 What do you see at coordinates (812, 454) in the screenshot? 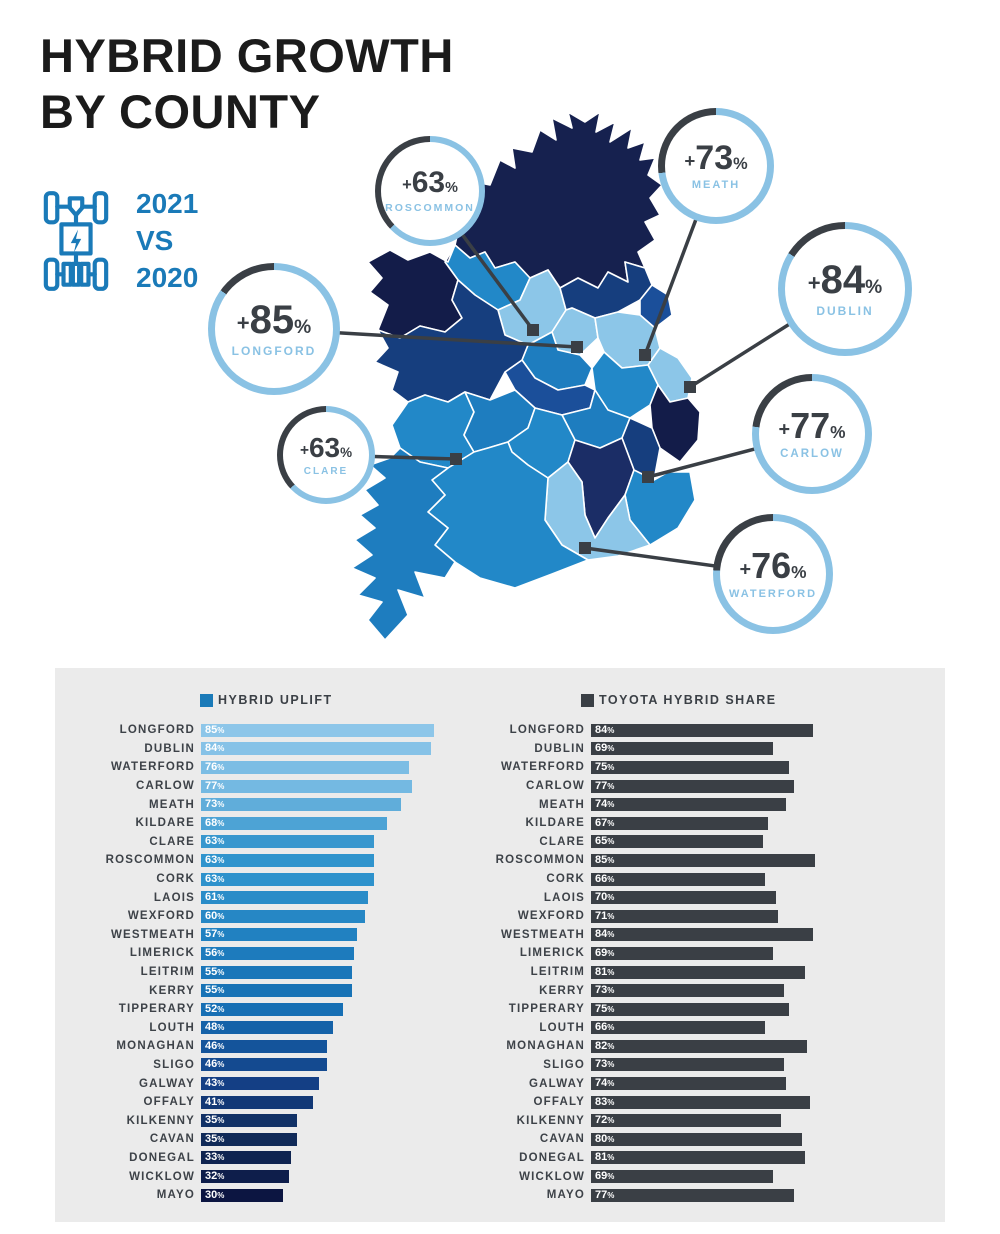
I see `callout-county-label: CARLOW` at bounding box center [812, 454].